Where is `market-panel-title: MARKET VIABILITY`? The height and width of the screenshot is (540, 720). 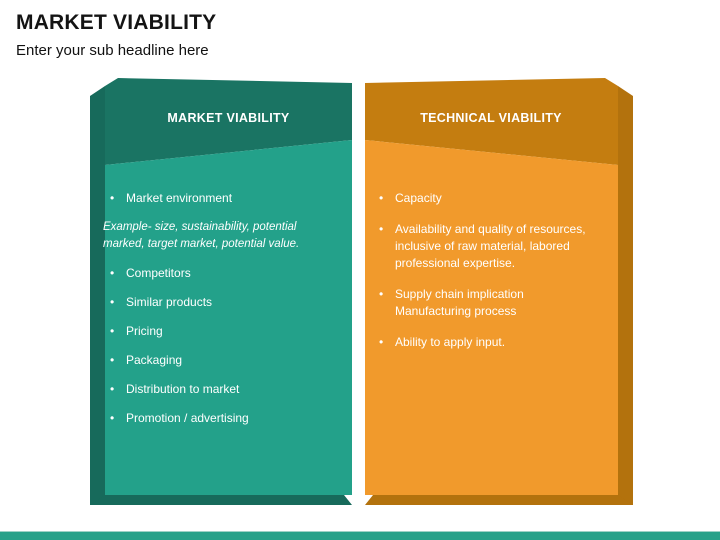 market-panel-title: MARKET VIABILITY is located at coordinates (228, 118).